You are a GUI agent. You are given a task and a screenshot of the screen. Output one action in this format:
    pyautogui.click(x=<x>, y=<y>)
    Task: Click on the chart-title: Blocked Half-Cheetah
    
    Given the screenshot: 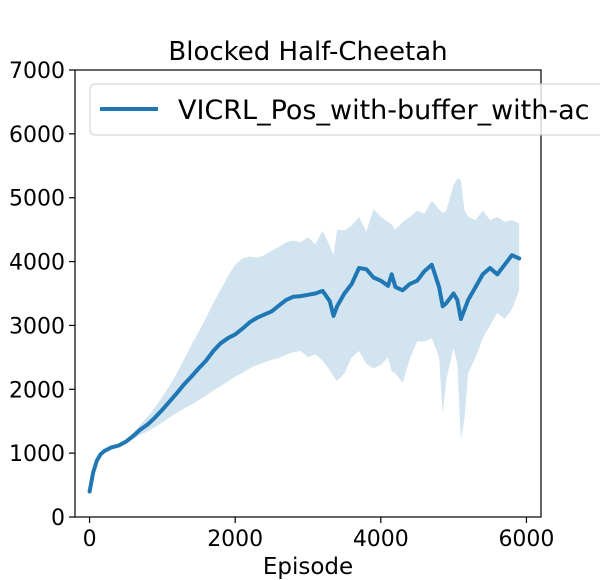 What is the action you would take?
    pyautogui.click(x=307, y=52)
    